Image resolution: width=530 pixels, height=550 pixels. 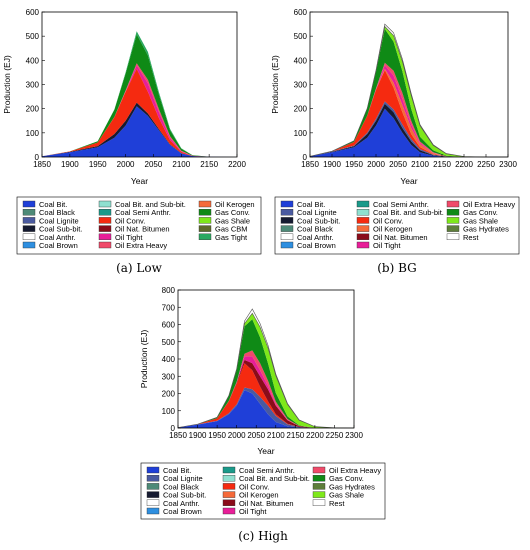 What do you see at coordinates (400, 237) in the screenshot?
I see `legend-entry: Oil Nat. Bitumen` at bounding box center [400, 237].